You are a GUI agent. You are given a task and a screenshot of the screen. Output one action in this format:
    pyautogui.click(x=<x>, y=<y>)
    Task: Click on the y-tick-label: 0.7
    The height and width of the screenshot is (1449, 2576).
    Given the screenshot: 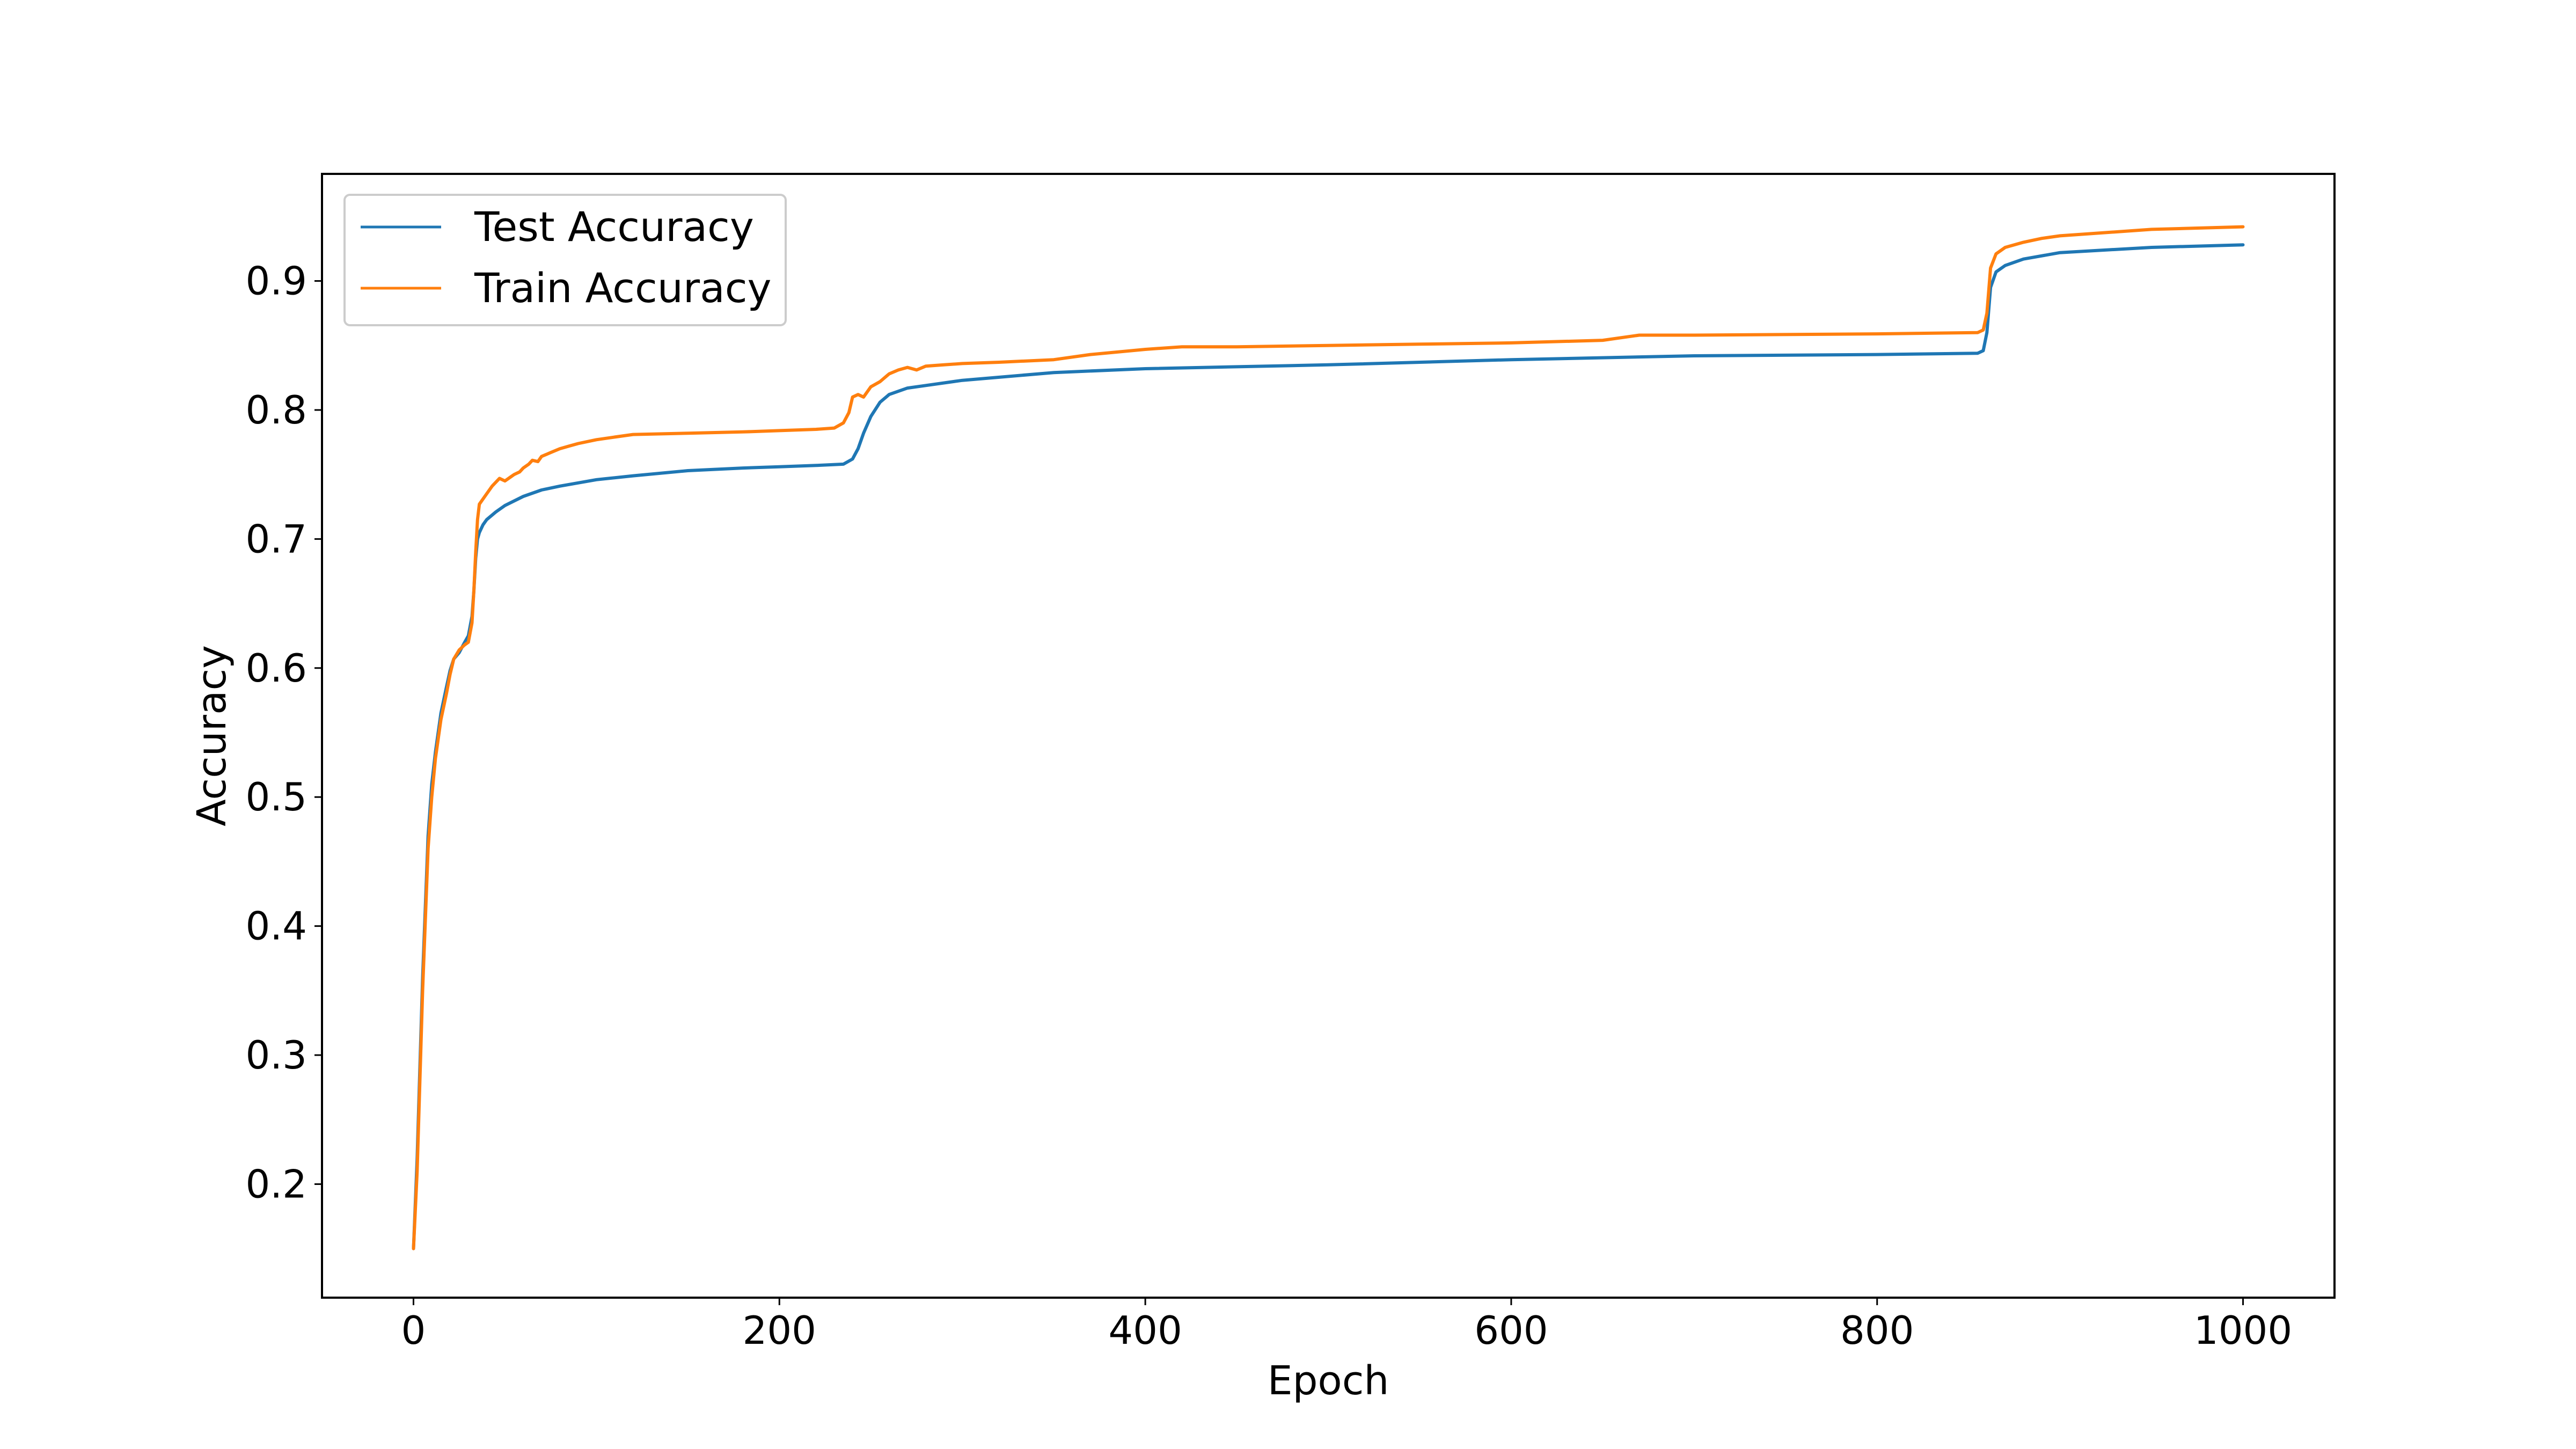 What is the action you would take?
    pyautogui.click(x=276, y=538)
    